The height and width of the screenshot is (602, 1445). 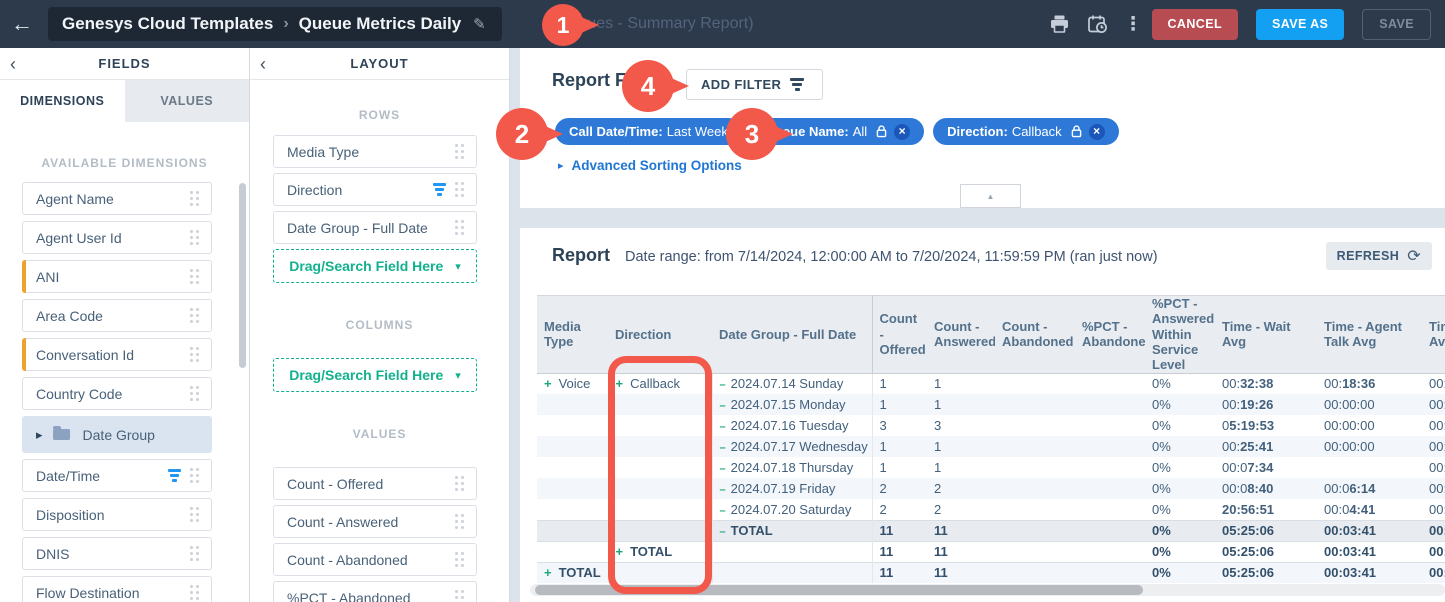 What do you see at coordinates (860, 131) in the screenshot?
I see `chip-value: All` at bounding box center [860, 131].